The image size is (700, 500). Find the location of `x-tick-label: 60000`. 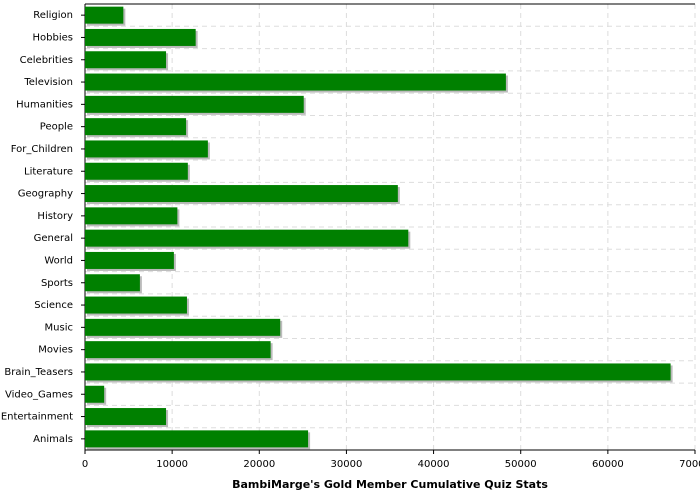

x-tick-label: 60000 is located at coordinates (608, 464).